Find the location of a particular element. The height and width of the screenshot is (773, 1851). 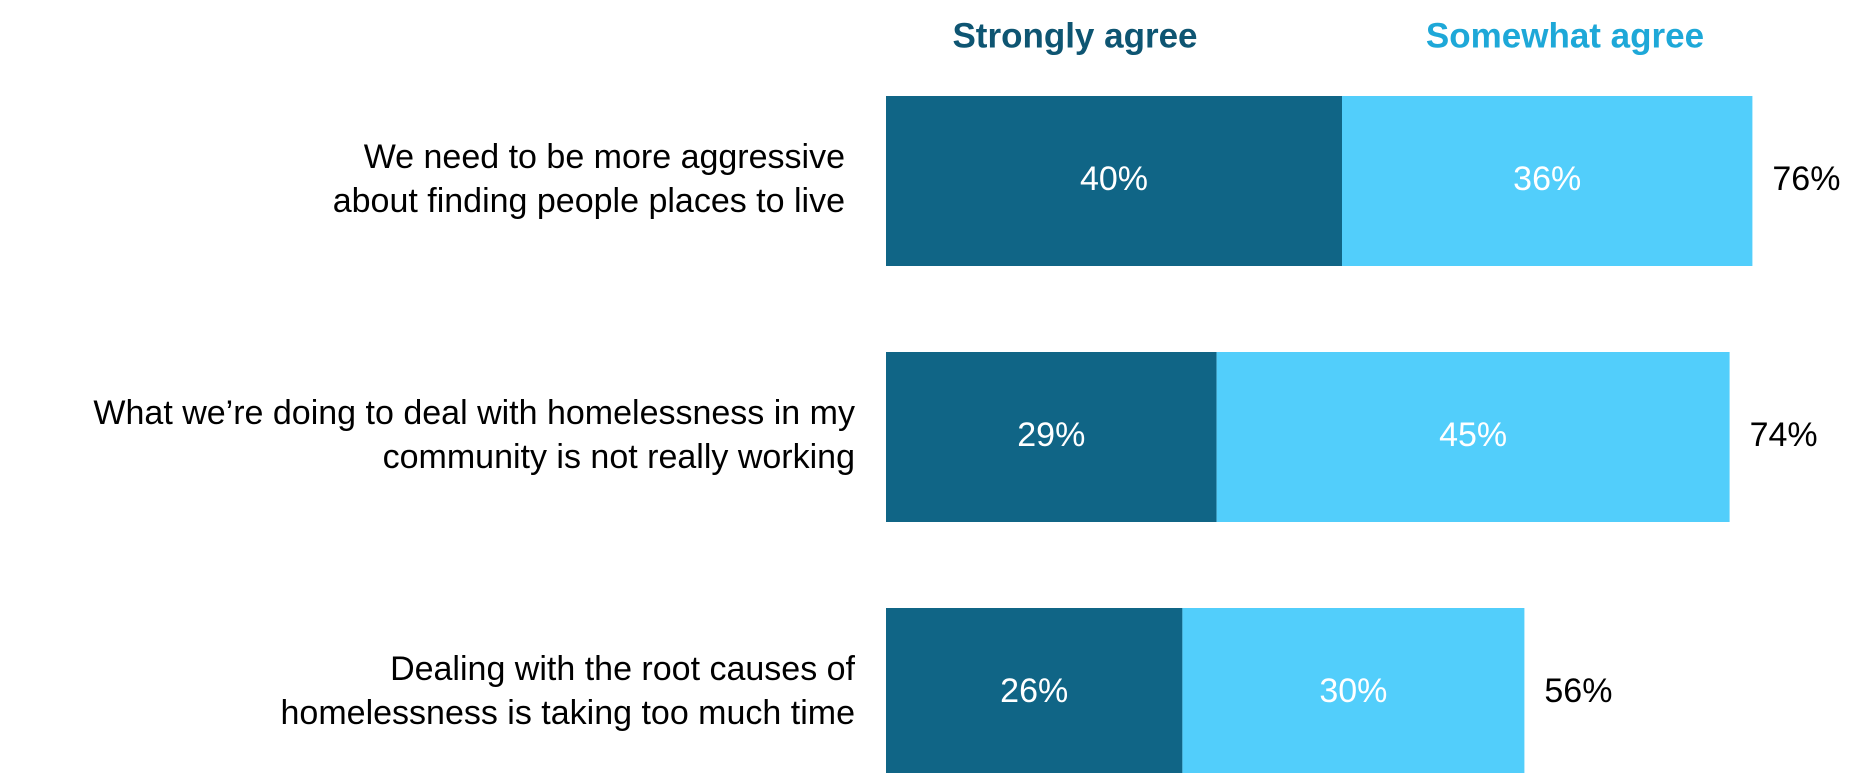

category-label-line: We need to be more aggressive is located at coordinates (604, 157).